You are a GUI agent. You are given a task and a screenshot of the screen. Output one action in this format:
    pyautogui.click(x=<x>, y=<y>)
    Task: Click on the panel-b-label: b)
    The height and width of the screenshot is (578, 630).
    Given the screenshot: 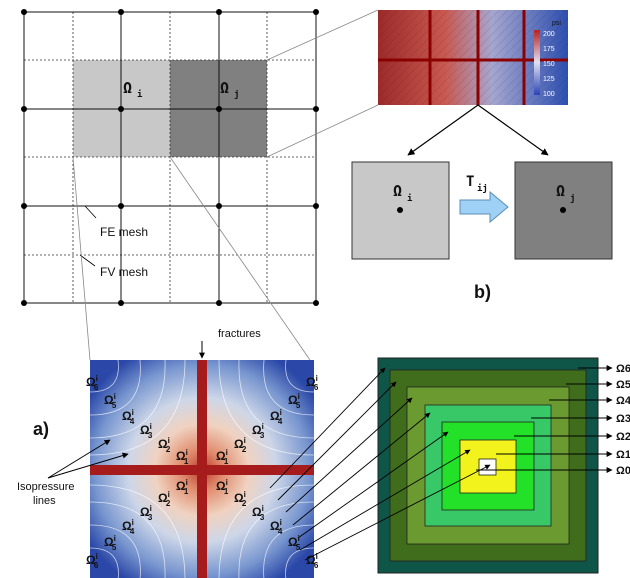 What is the action you would take?
    pyautogui.click(x=482, y=292)
    